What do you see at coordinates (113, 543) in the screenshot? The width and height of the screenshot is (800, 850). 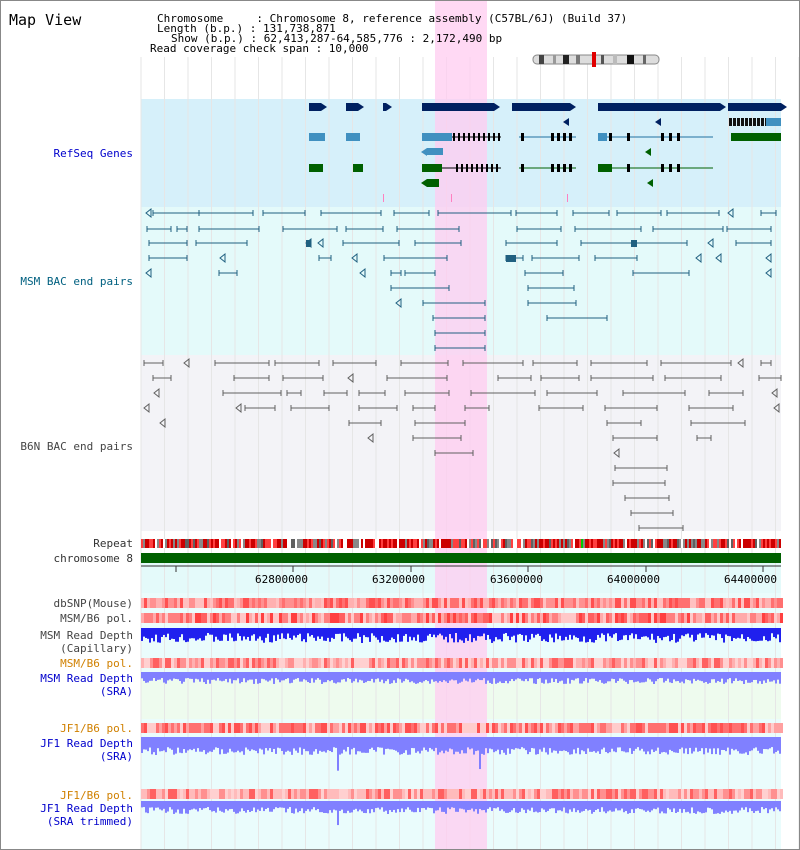 I see `track-label-repeat: Repeat` at bounding box center [113, 543].